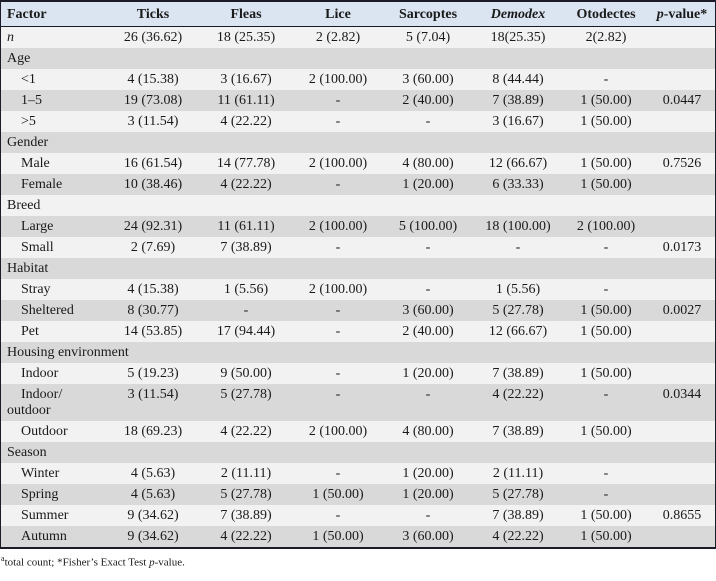  Describe the element at coordinates (28, 121) in the screenshot. I see `factor-label: >5` at that location.